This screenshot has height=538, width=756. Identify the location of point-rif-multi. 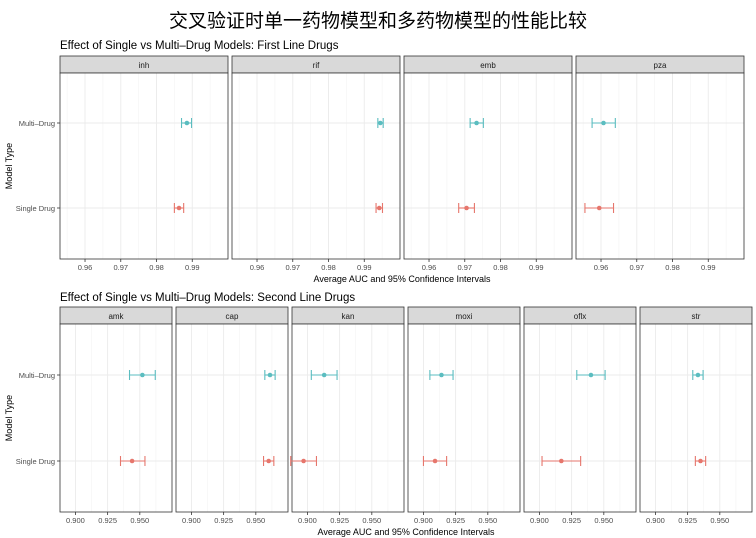
(380, 123).